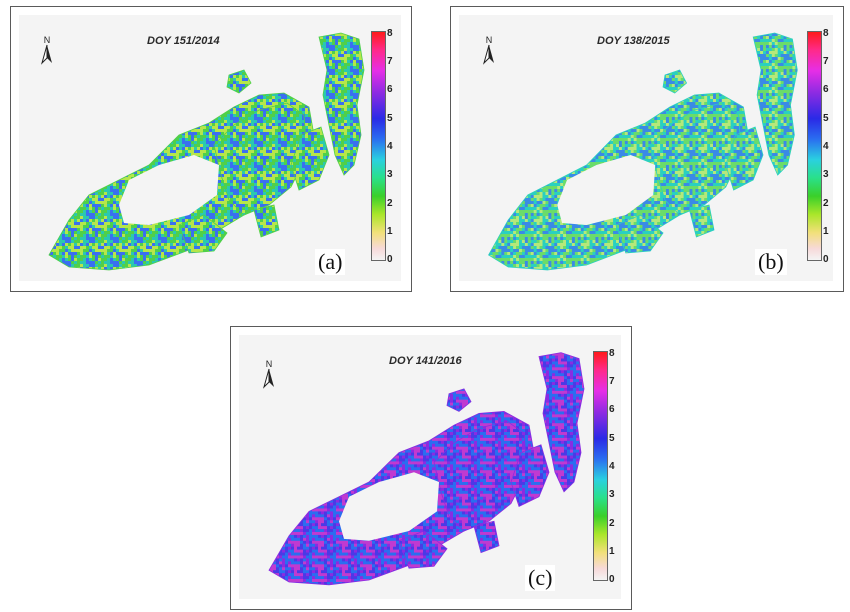 The image size is (850, 612). Describe the element at coordinates (616, 469) in the screenshot. I see `colorbar-ticks-c: 8 7 6 5 4 3 2 1 0` at that location.